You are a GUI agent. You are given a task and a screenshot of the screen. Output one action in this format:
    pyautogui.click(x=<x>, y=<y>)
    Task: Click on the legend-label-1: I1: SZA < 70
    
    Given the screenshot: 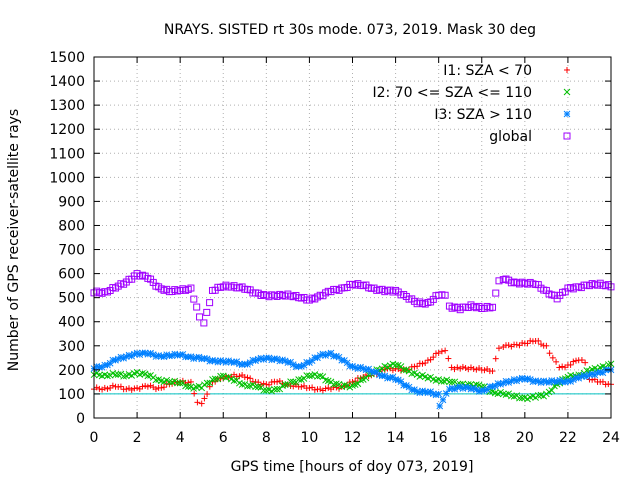 What is the action you would take?
    pyautogui.click(x=487, y=71)
    